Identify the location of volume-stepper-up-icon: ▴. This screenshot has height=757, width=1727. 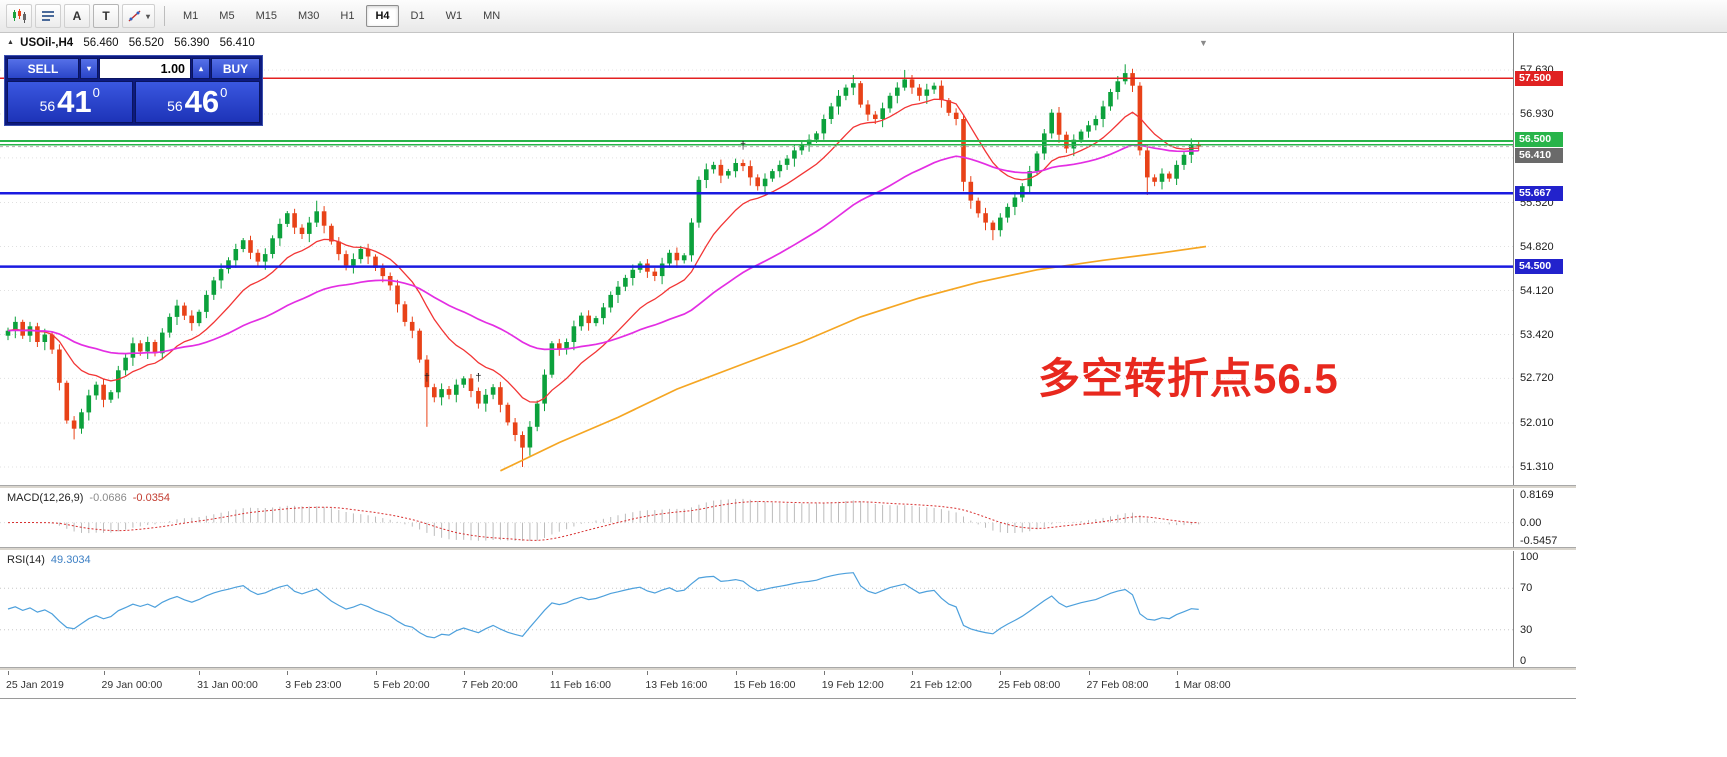
(201, 68).